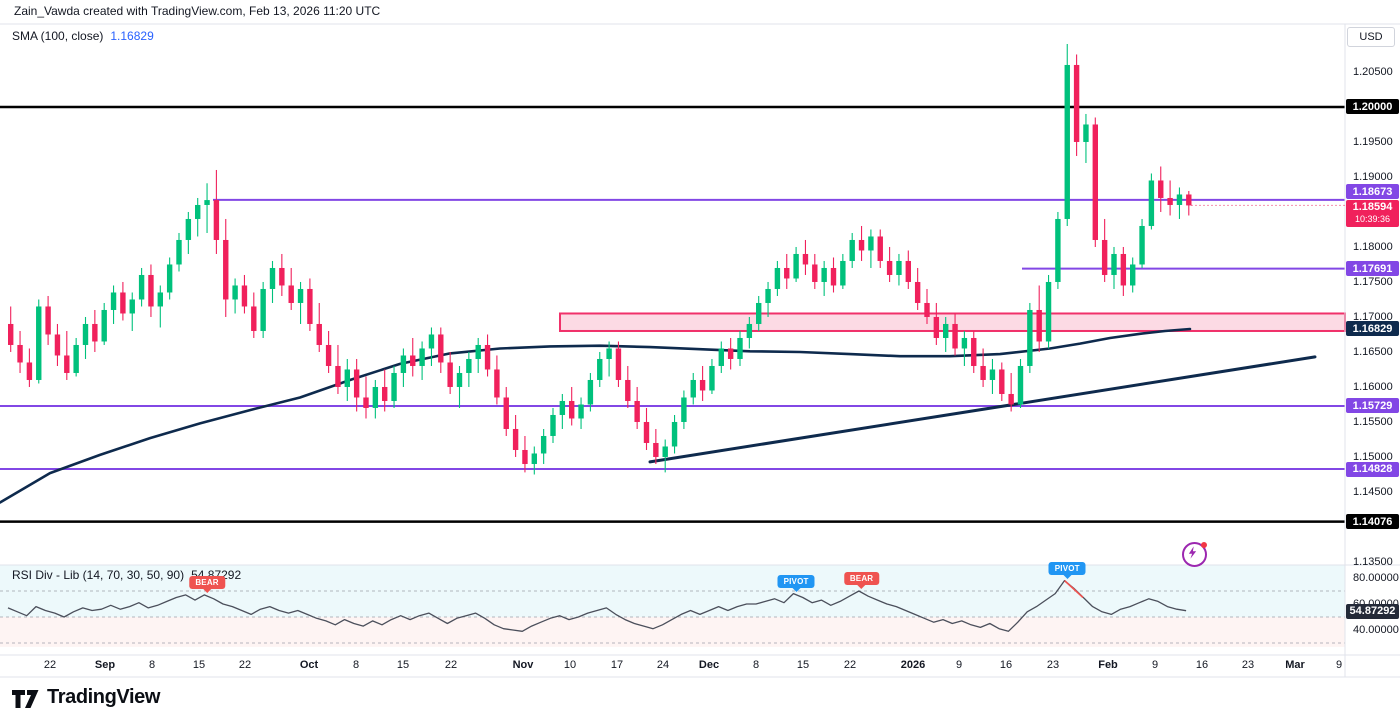 This screenshot has width=1400, height=722. What do you see at coordinates (1372, 106) in the screenshot?
I see `level-badge-1-20000-label: 1.20000` at bounding box center [1372, 106].